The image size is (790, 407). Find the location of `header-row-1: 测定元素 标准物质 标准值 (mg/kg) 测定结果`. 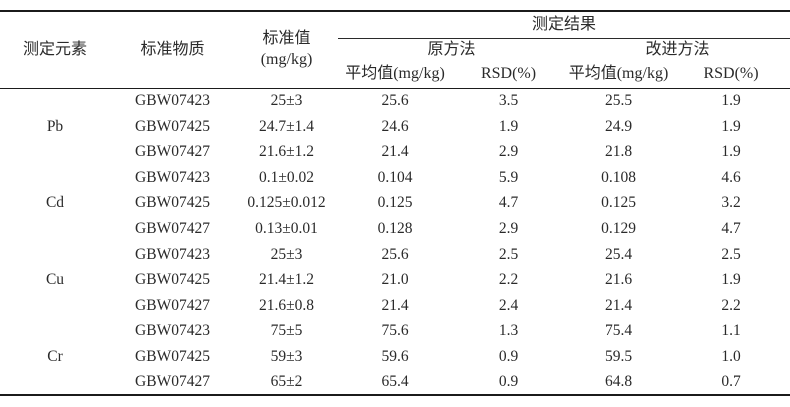

header-row-1: 测定元素 标准物质 标准值 (mg/kg) 测定结果 is located at coordinates (395, 39).